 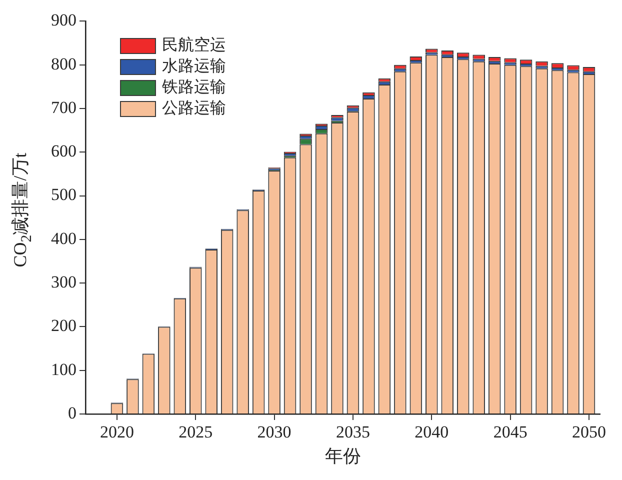 I want to click on y-tick-label: 100, so click(x=63, y=369).